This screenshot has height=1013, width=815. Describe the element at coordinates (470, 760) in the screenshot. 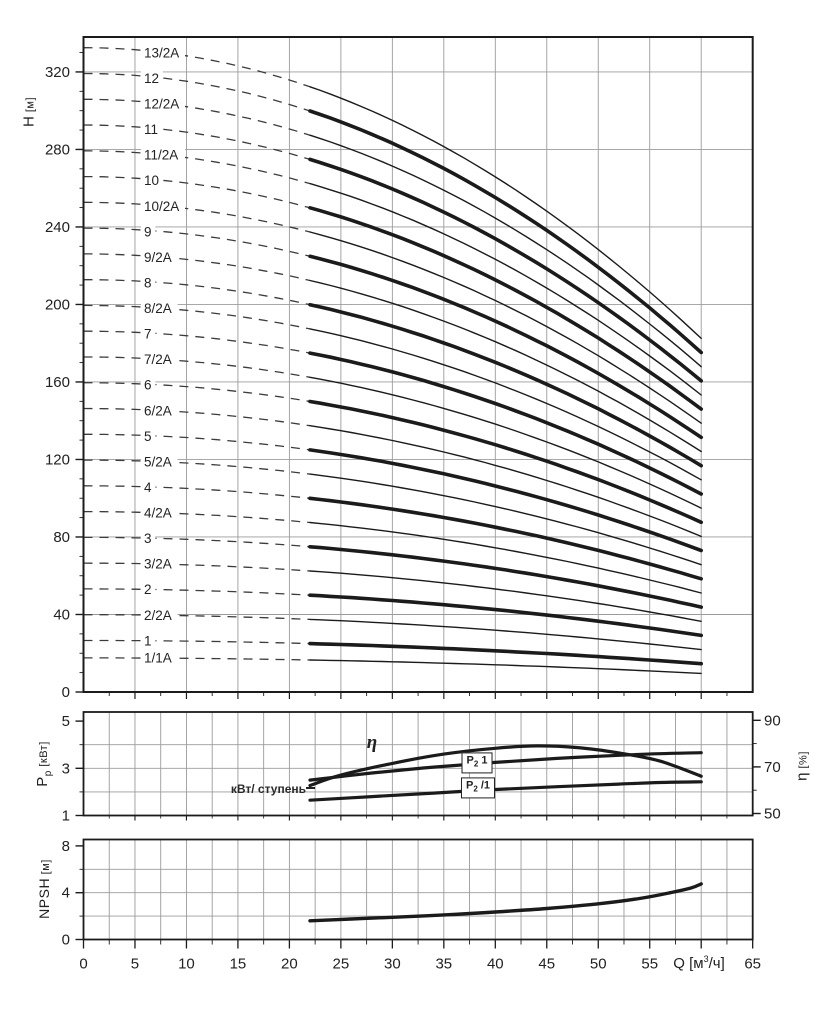

I see `p2-full-base: P` at that location.